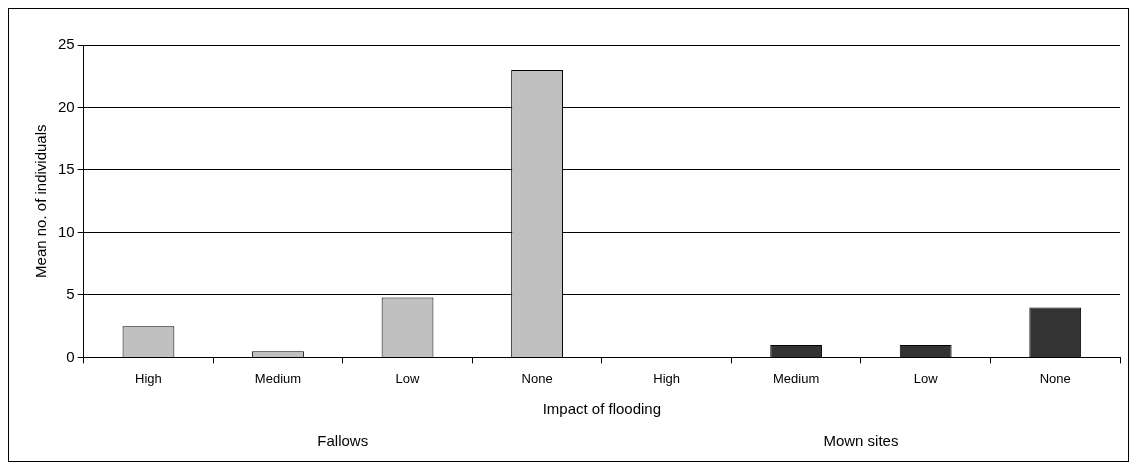  What do you see at coordinates (66, 169) in the screenshot?
I see `y-tick-label: 15` at bounding box center [66, 169].